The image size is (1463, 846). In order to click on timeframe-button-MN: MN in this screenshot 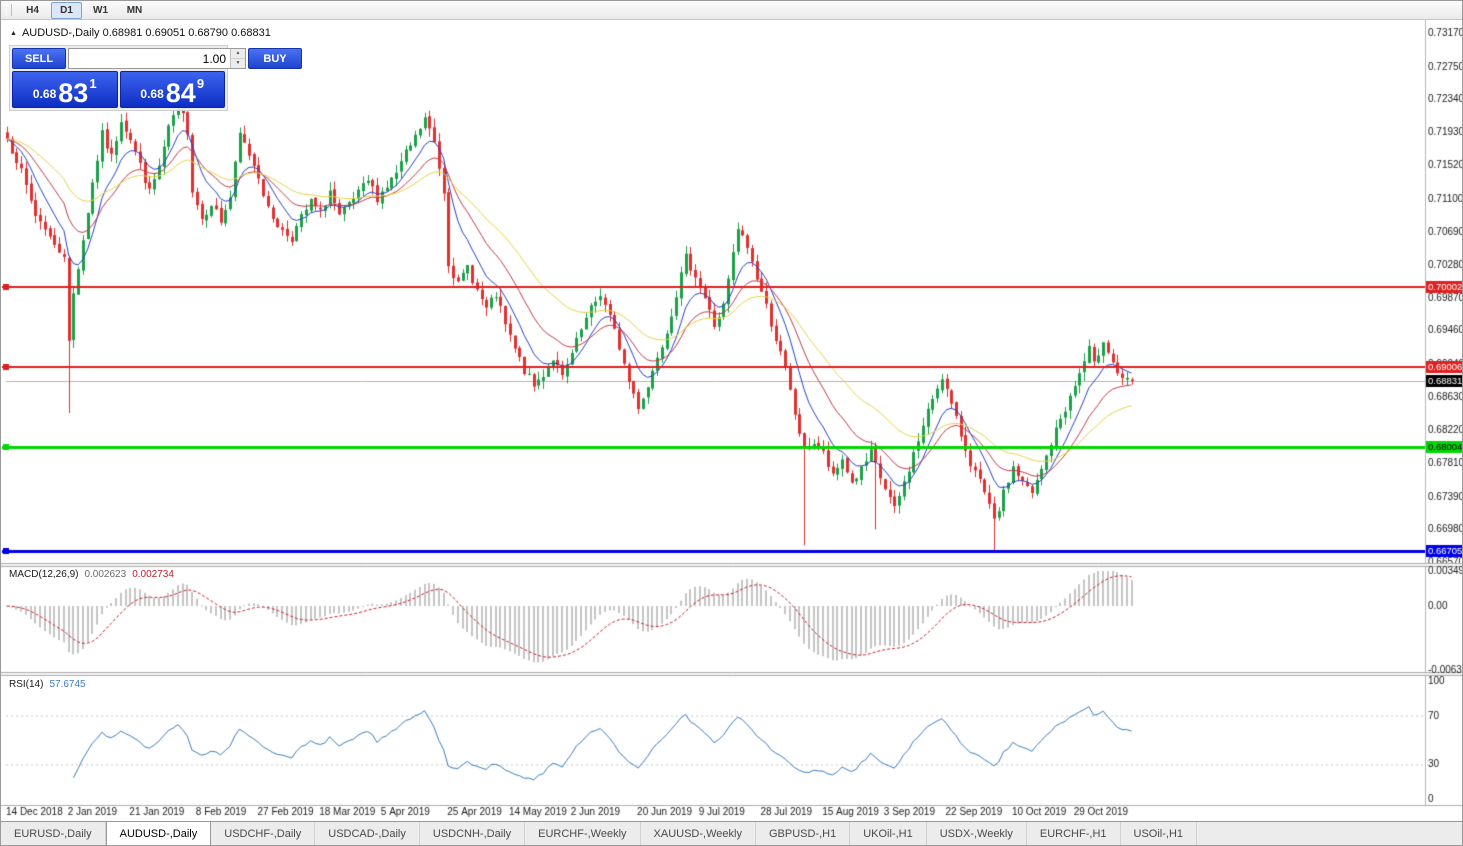, I will do `click(134, 10)`.